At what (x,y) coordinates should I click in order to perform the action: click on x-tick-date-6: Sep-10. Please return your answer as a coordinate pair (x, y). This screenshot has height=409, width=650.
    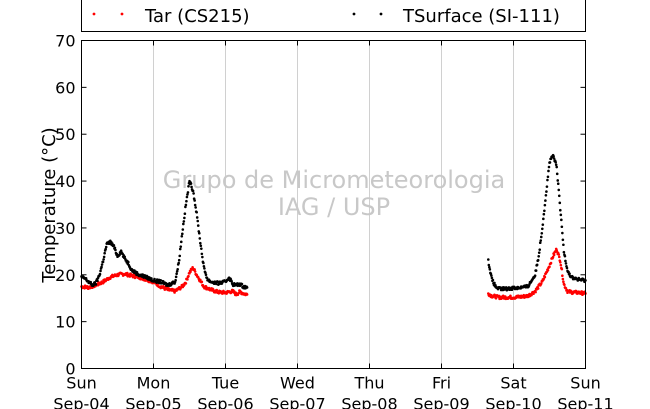
    Looking at the image, I should click on (513, 402).